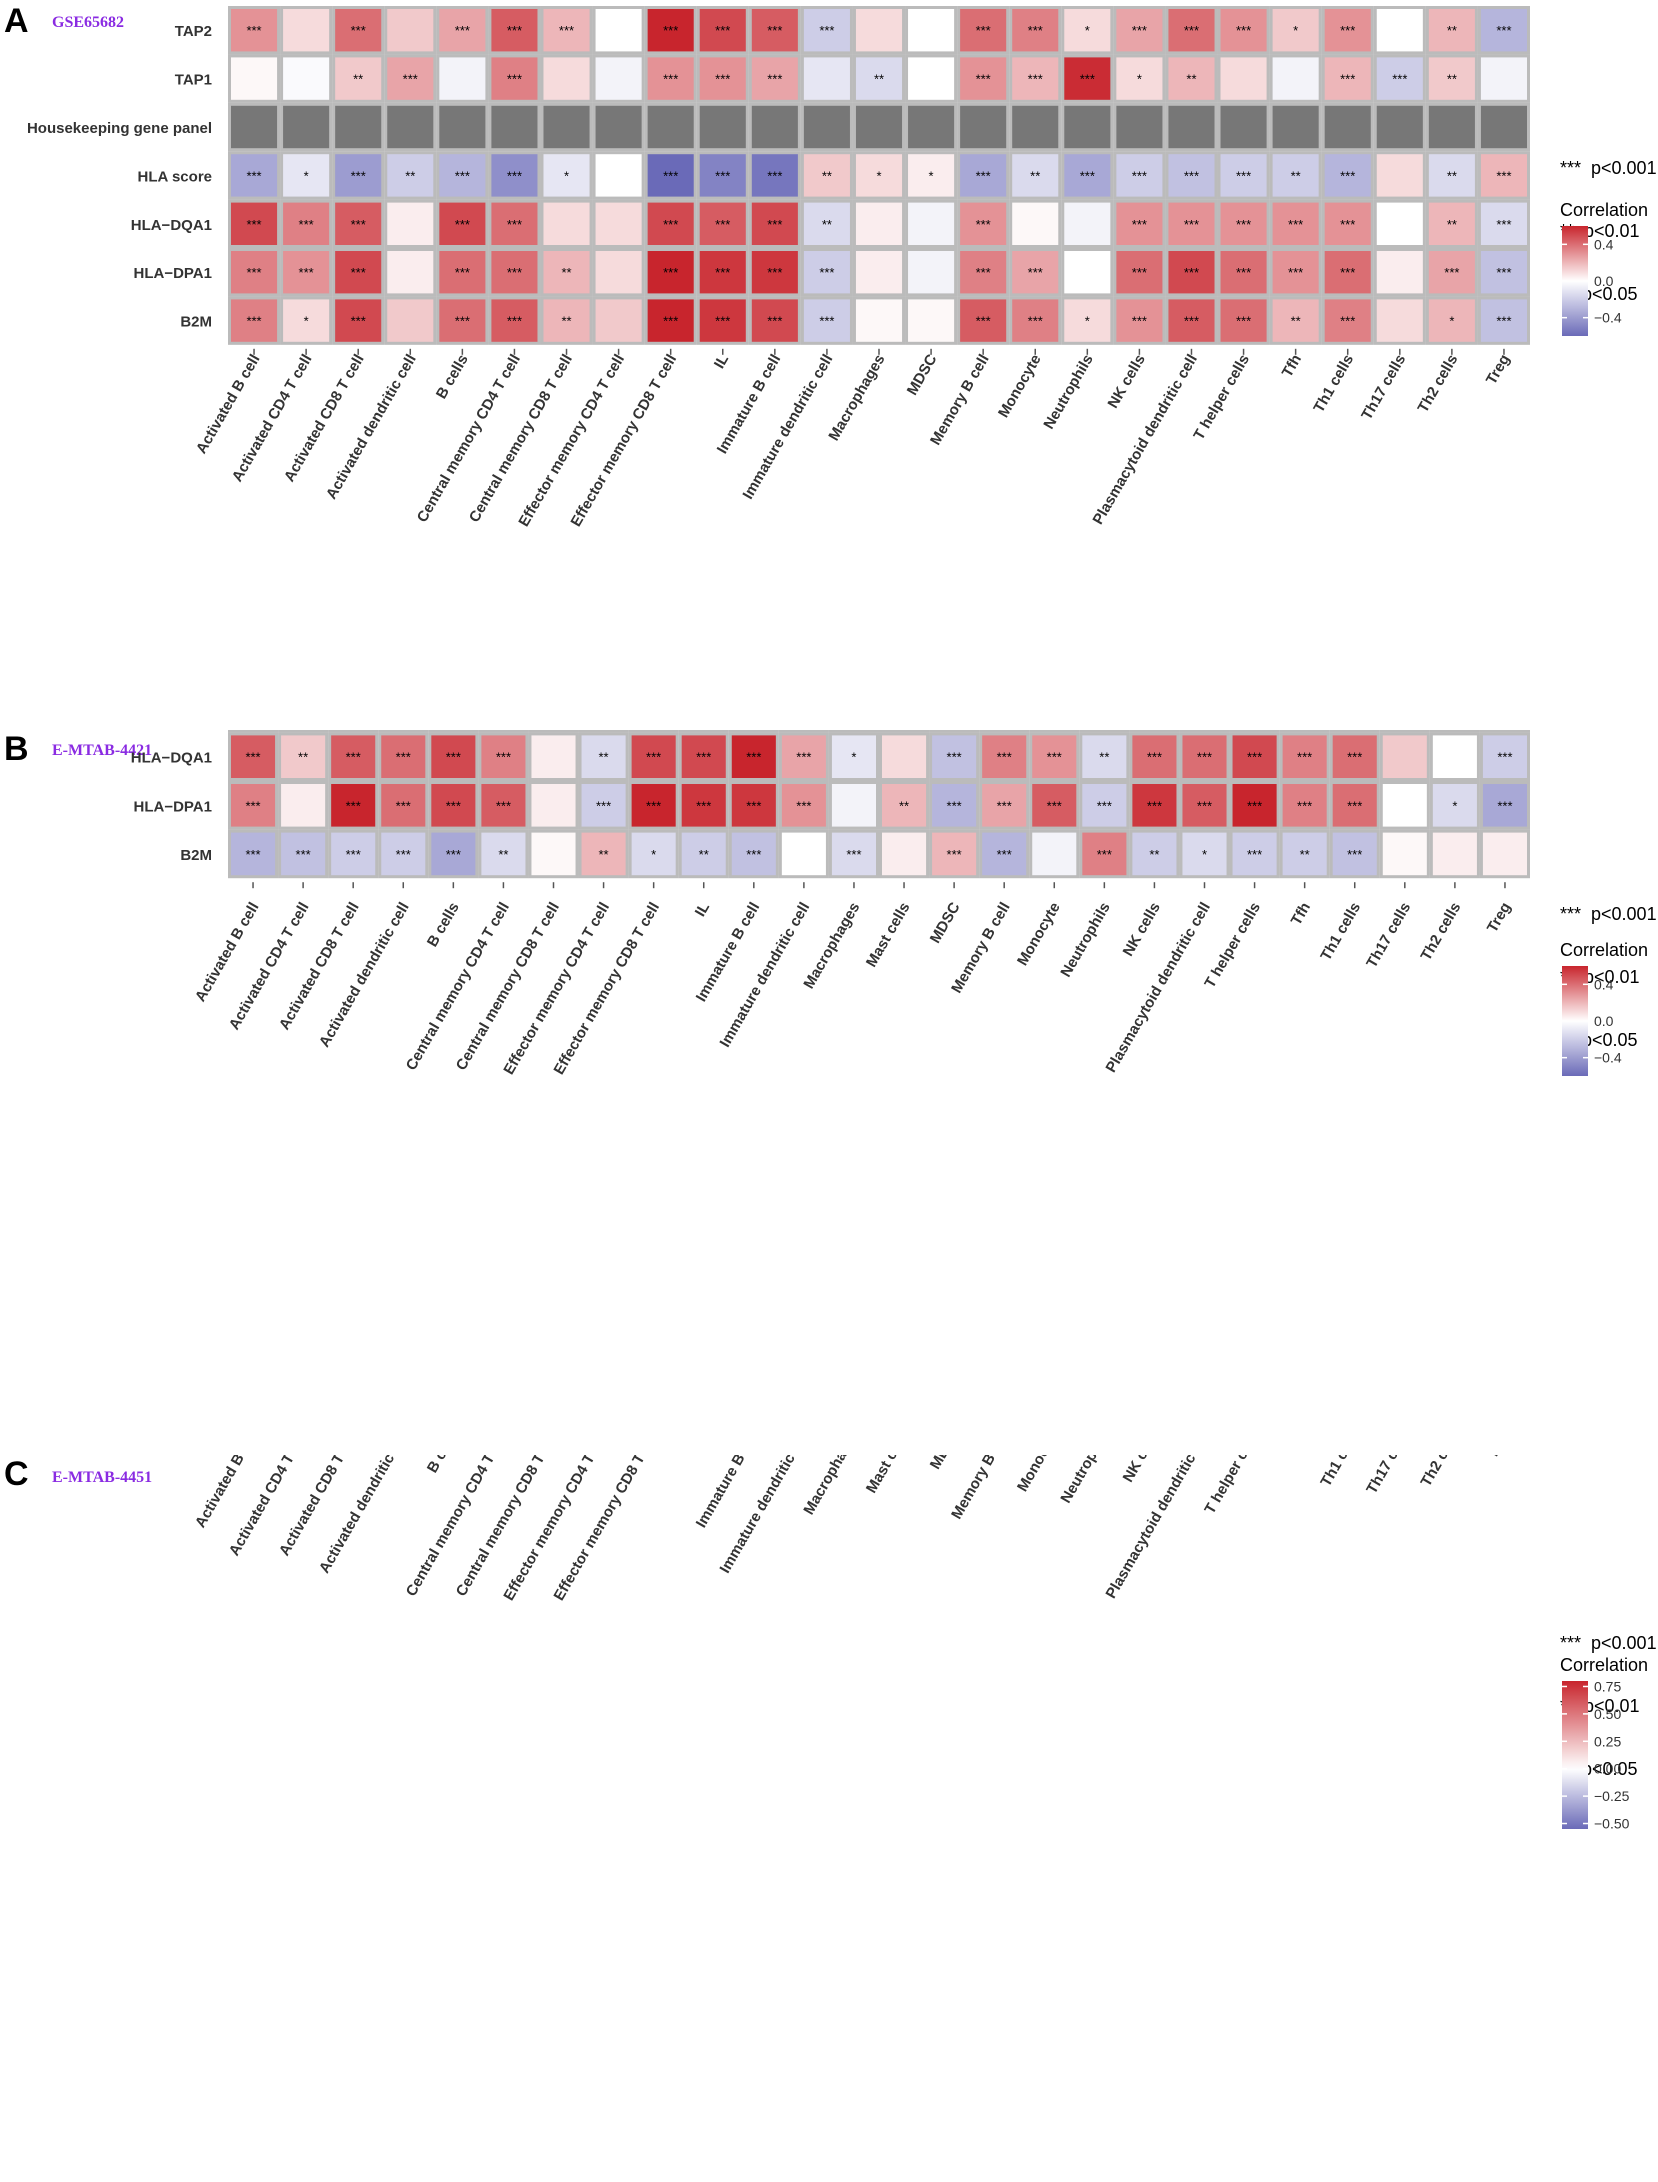  What do you see at coordinates (458, 987) in the screenshot?
I see `column-label: Central memory CD4 T cell` at bounding box center [458, 987].